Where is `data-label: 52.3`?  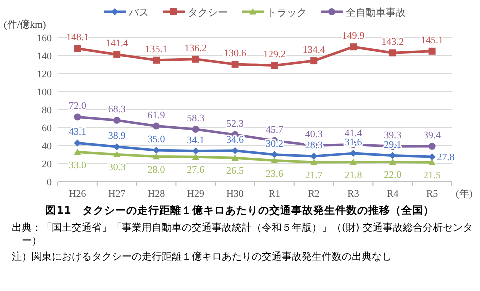
data-label: 52.3 is located at coordinates (235, 124).